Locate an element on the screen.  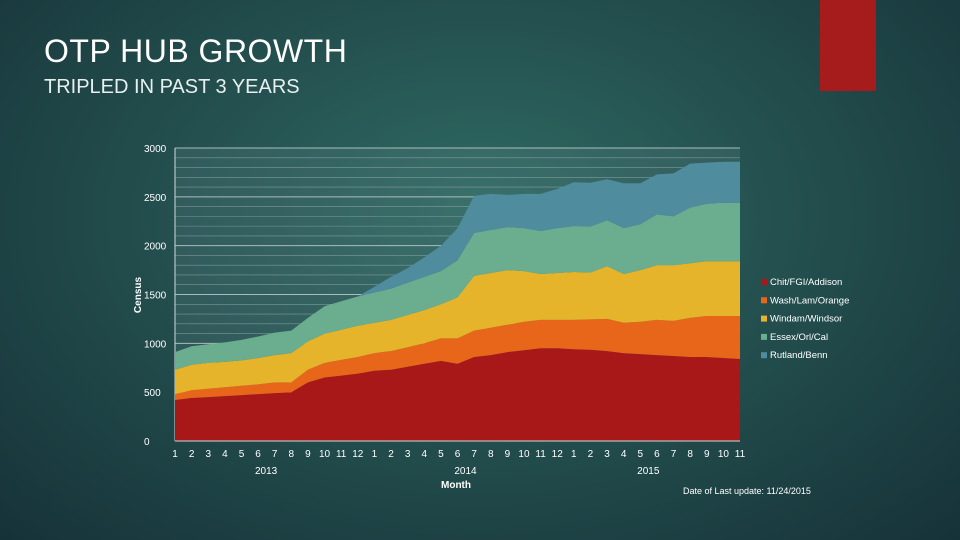
area-series-windam-windsor is located at coordinates (457, 328).